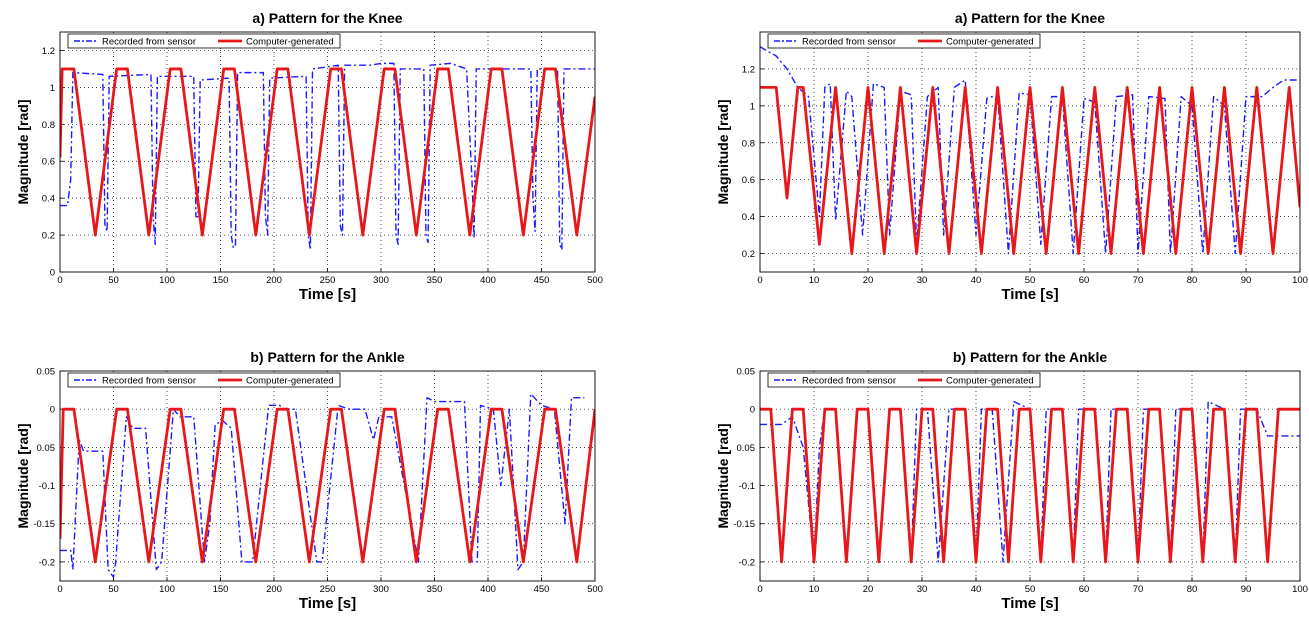 This screenshot has width=1309, height=636. I want to click on y-tick-label: -0.15, so click(744, 524).